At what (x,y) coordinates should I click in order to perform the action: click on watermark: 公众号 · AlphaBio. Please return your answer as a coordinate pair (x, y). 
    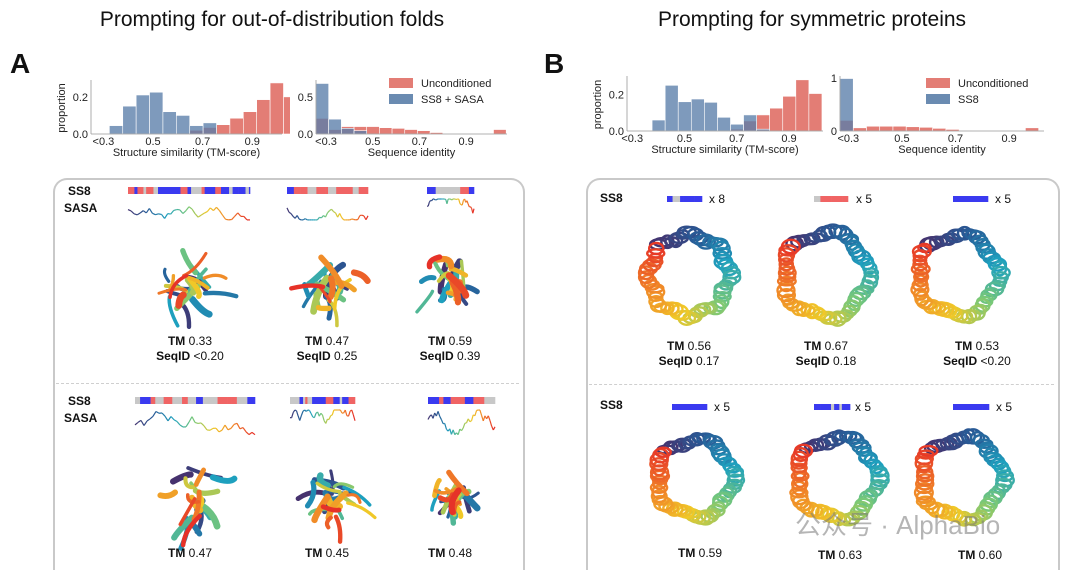
    Looking at the image, I should click on (897, 523).